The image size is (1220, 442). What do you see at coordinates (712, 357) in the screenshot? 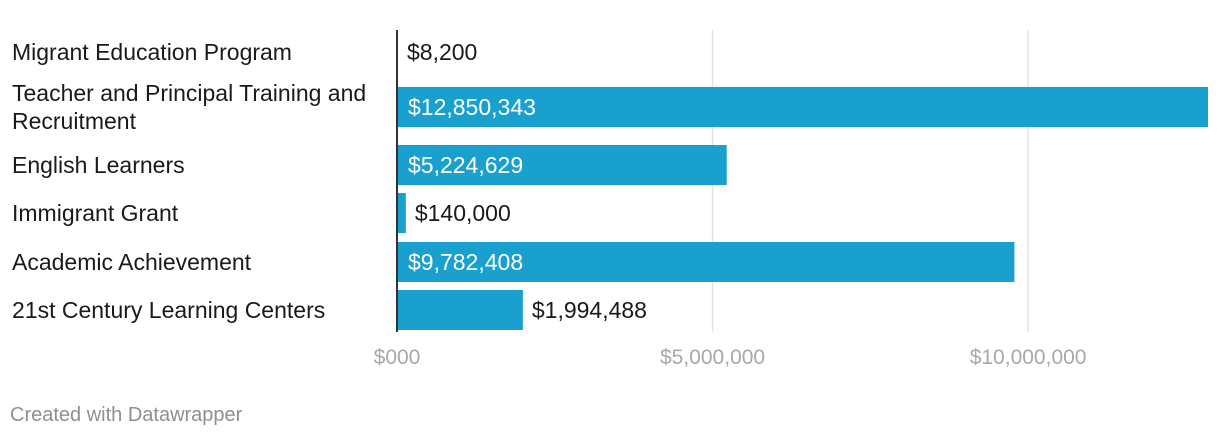
I see `x-tick-label: $5,000,000` at bounding box center [712, 357].